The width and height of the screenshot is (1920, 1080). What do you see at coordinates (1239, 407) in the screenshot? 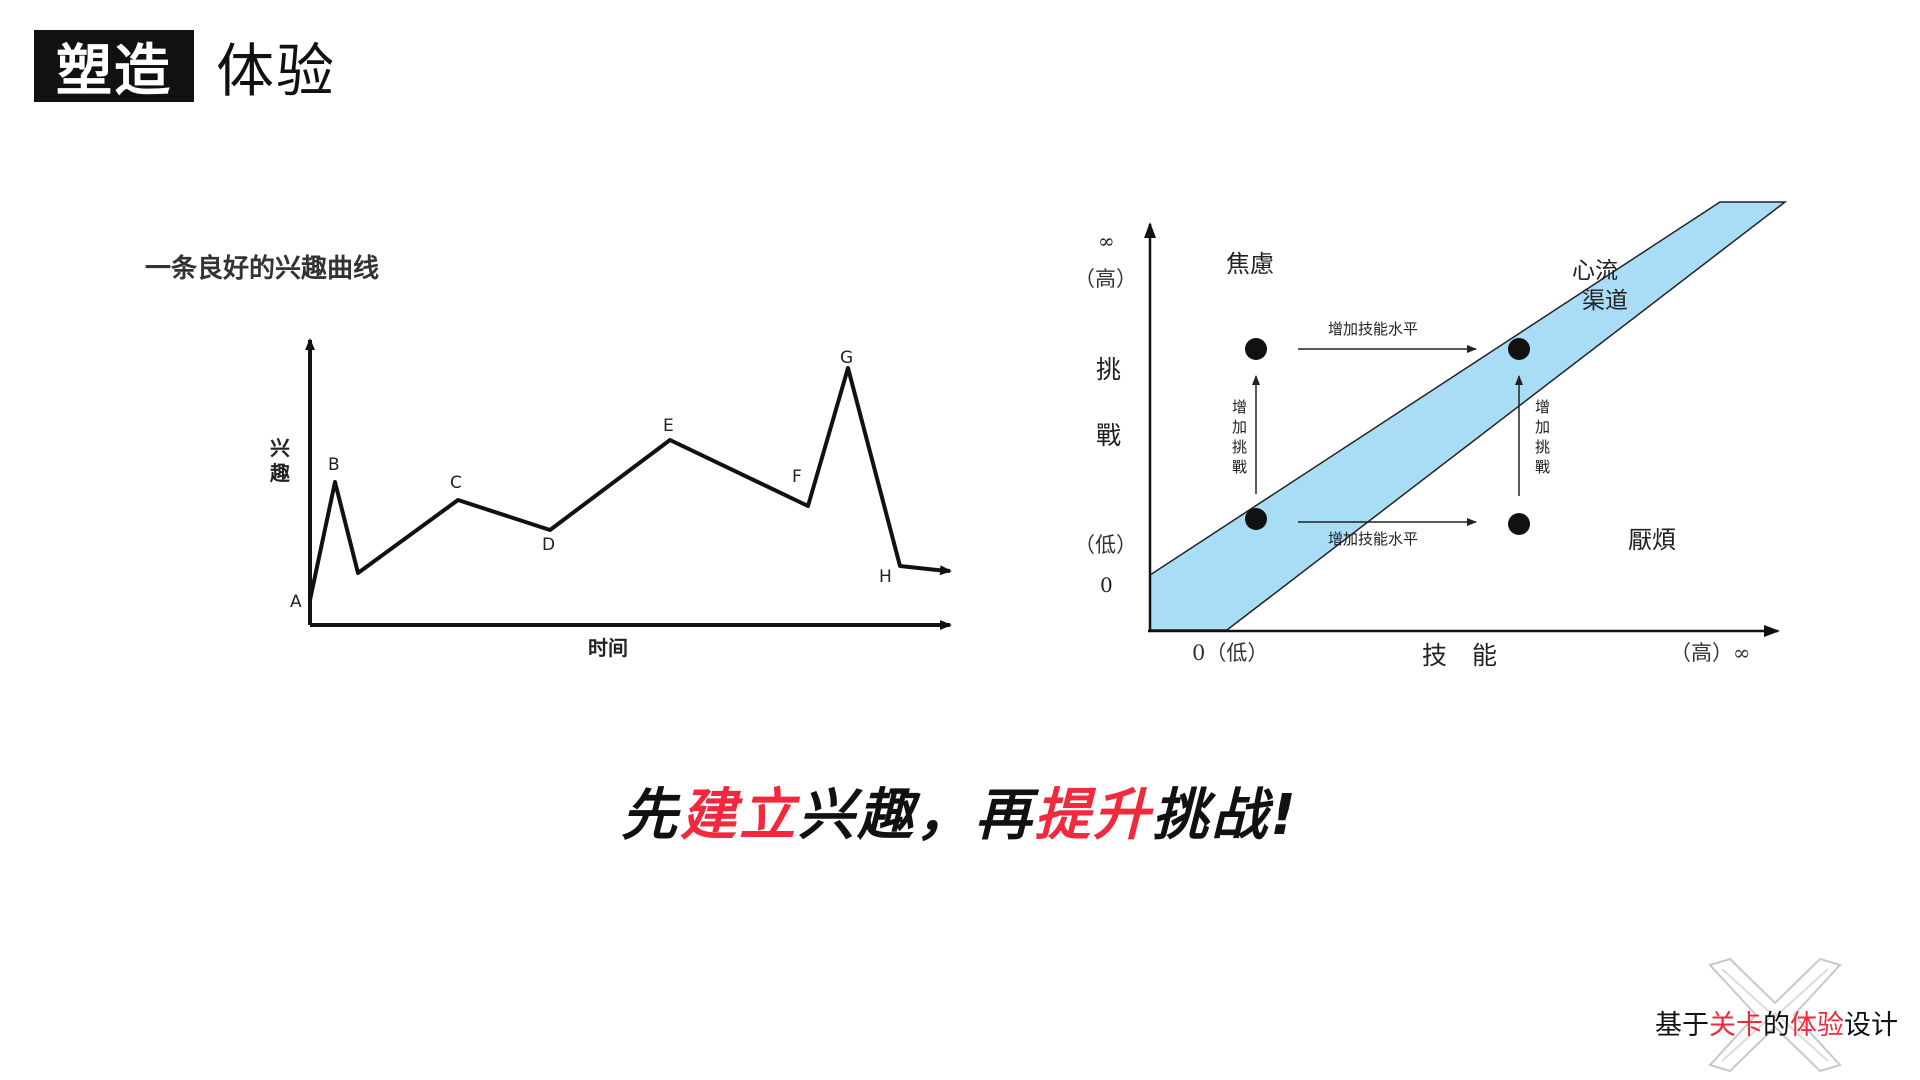
I see `challenge-arrow-left-char-1: 增` at bounding box center [1239, 407].